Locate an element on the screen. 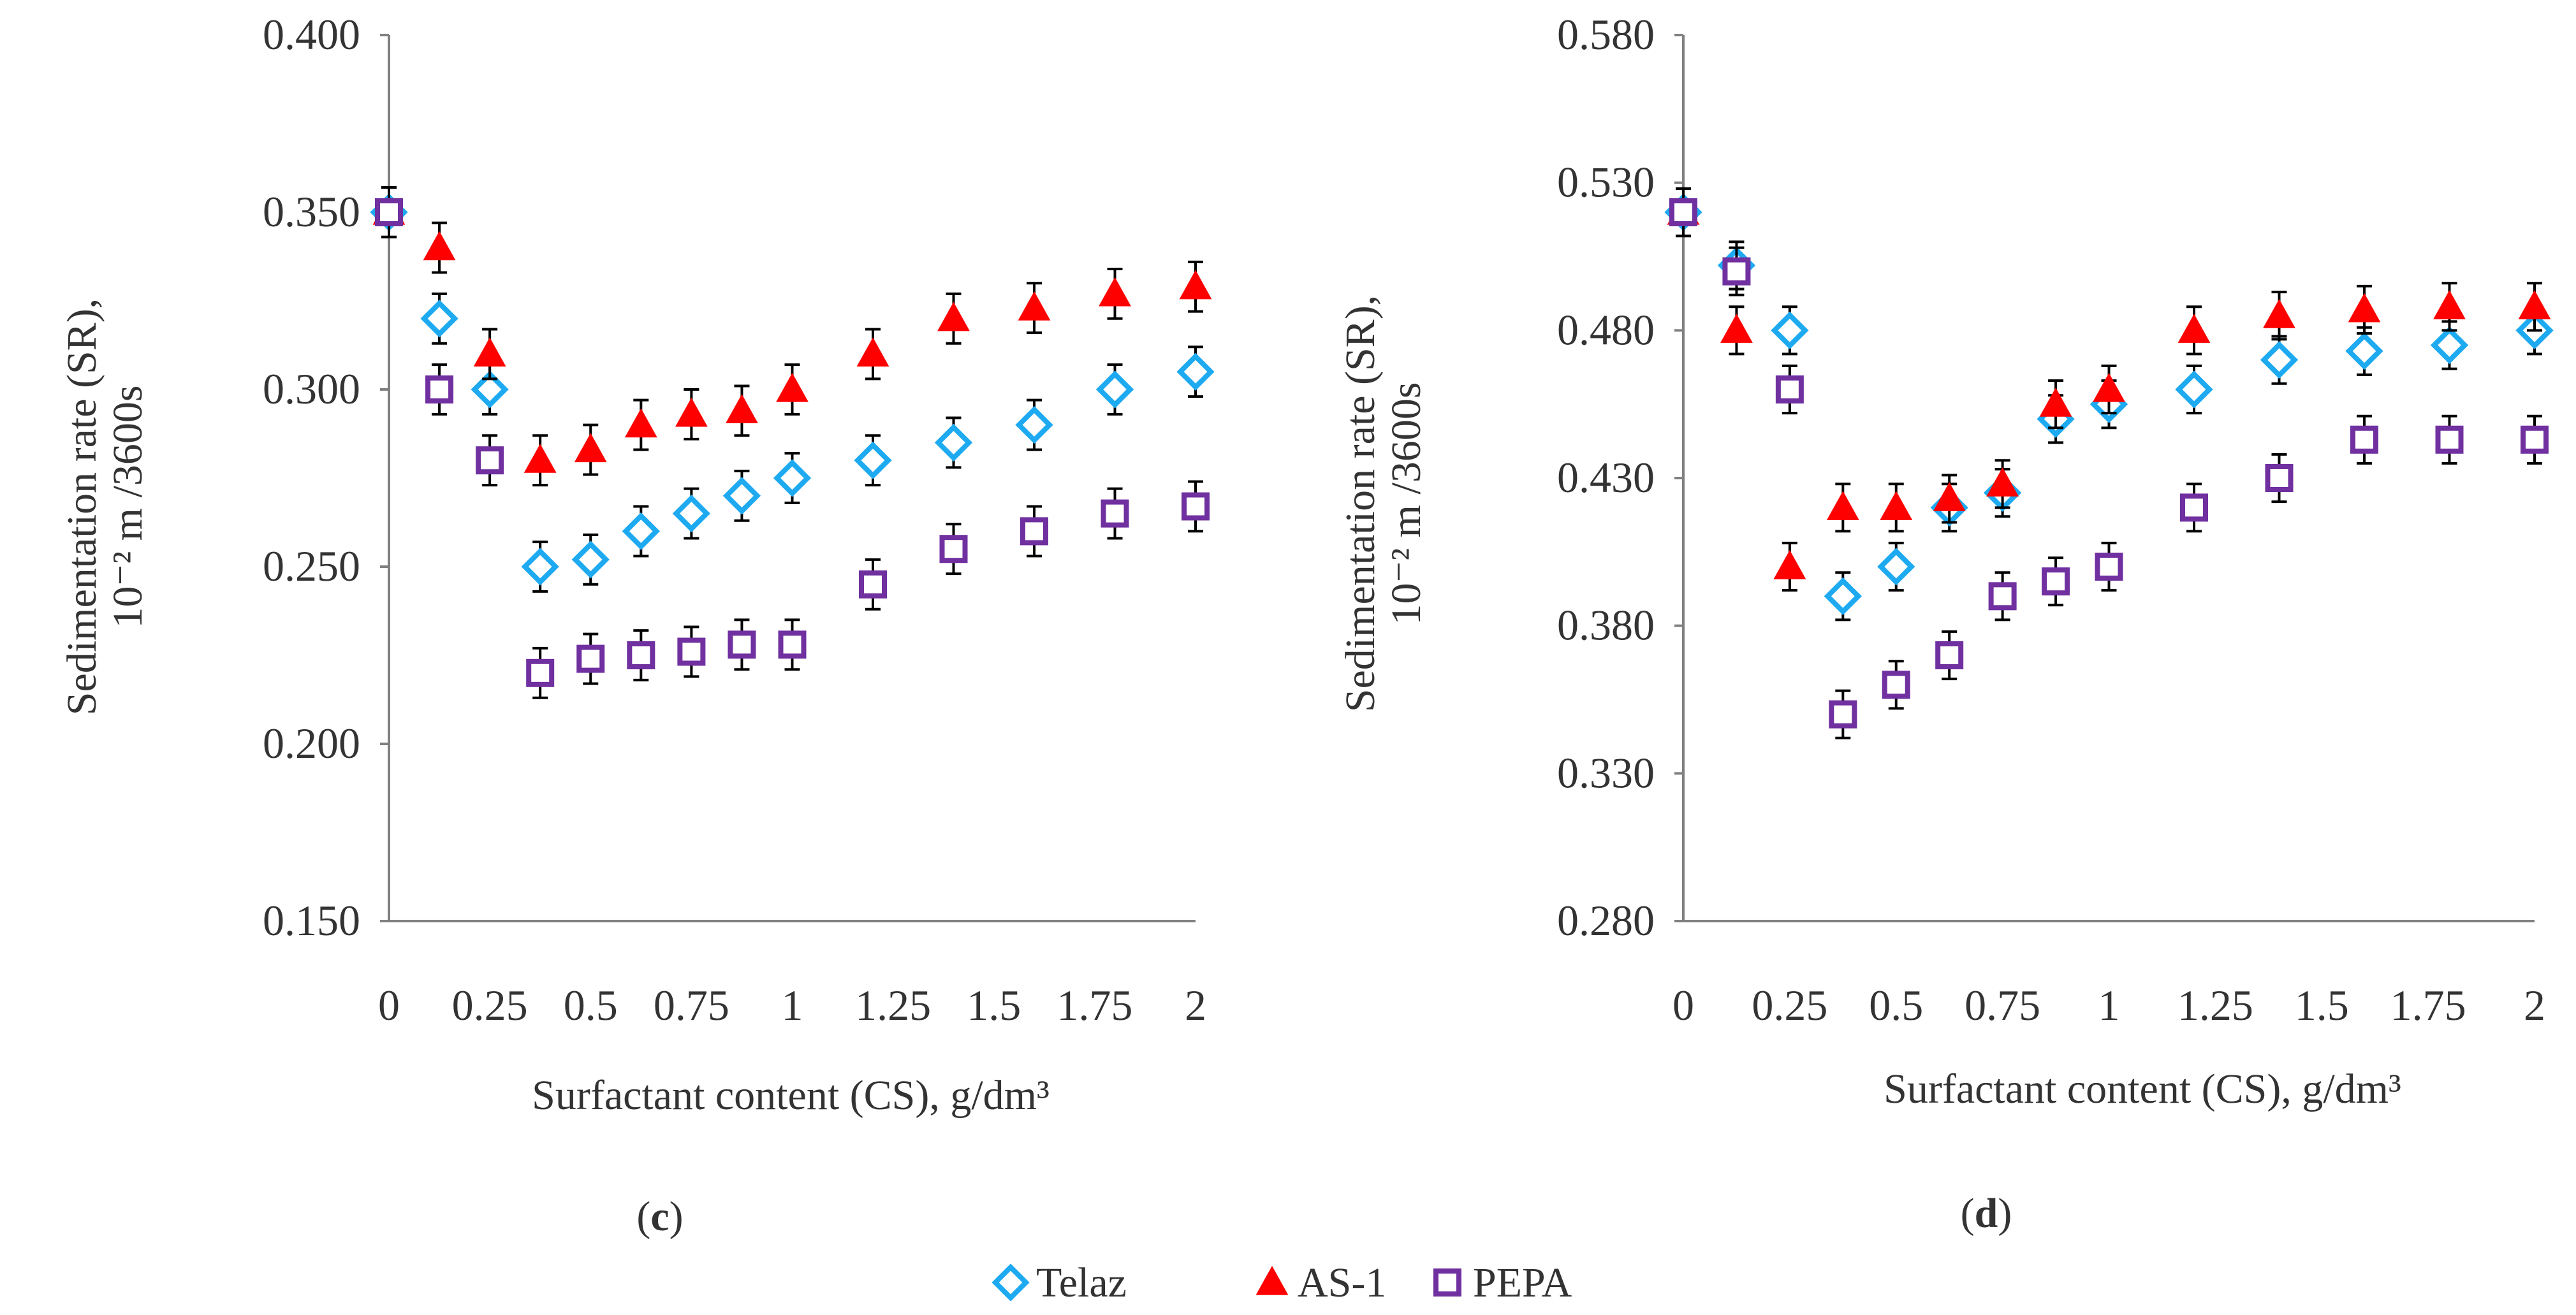 The height and width of the screenshot is (1315, 2576). diamond-icon is located at coordinates (1011, 1282).